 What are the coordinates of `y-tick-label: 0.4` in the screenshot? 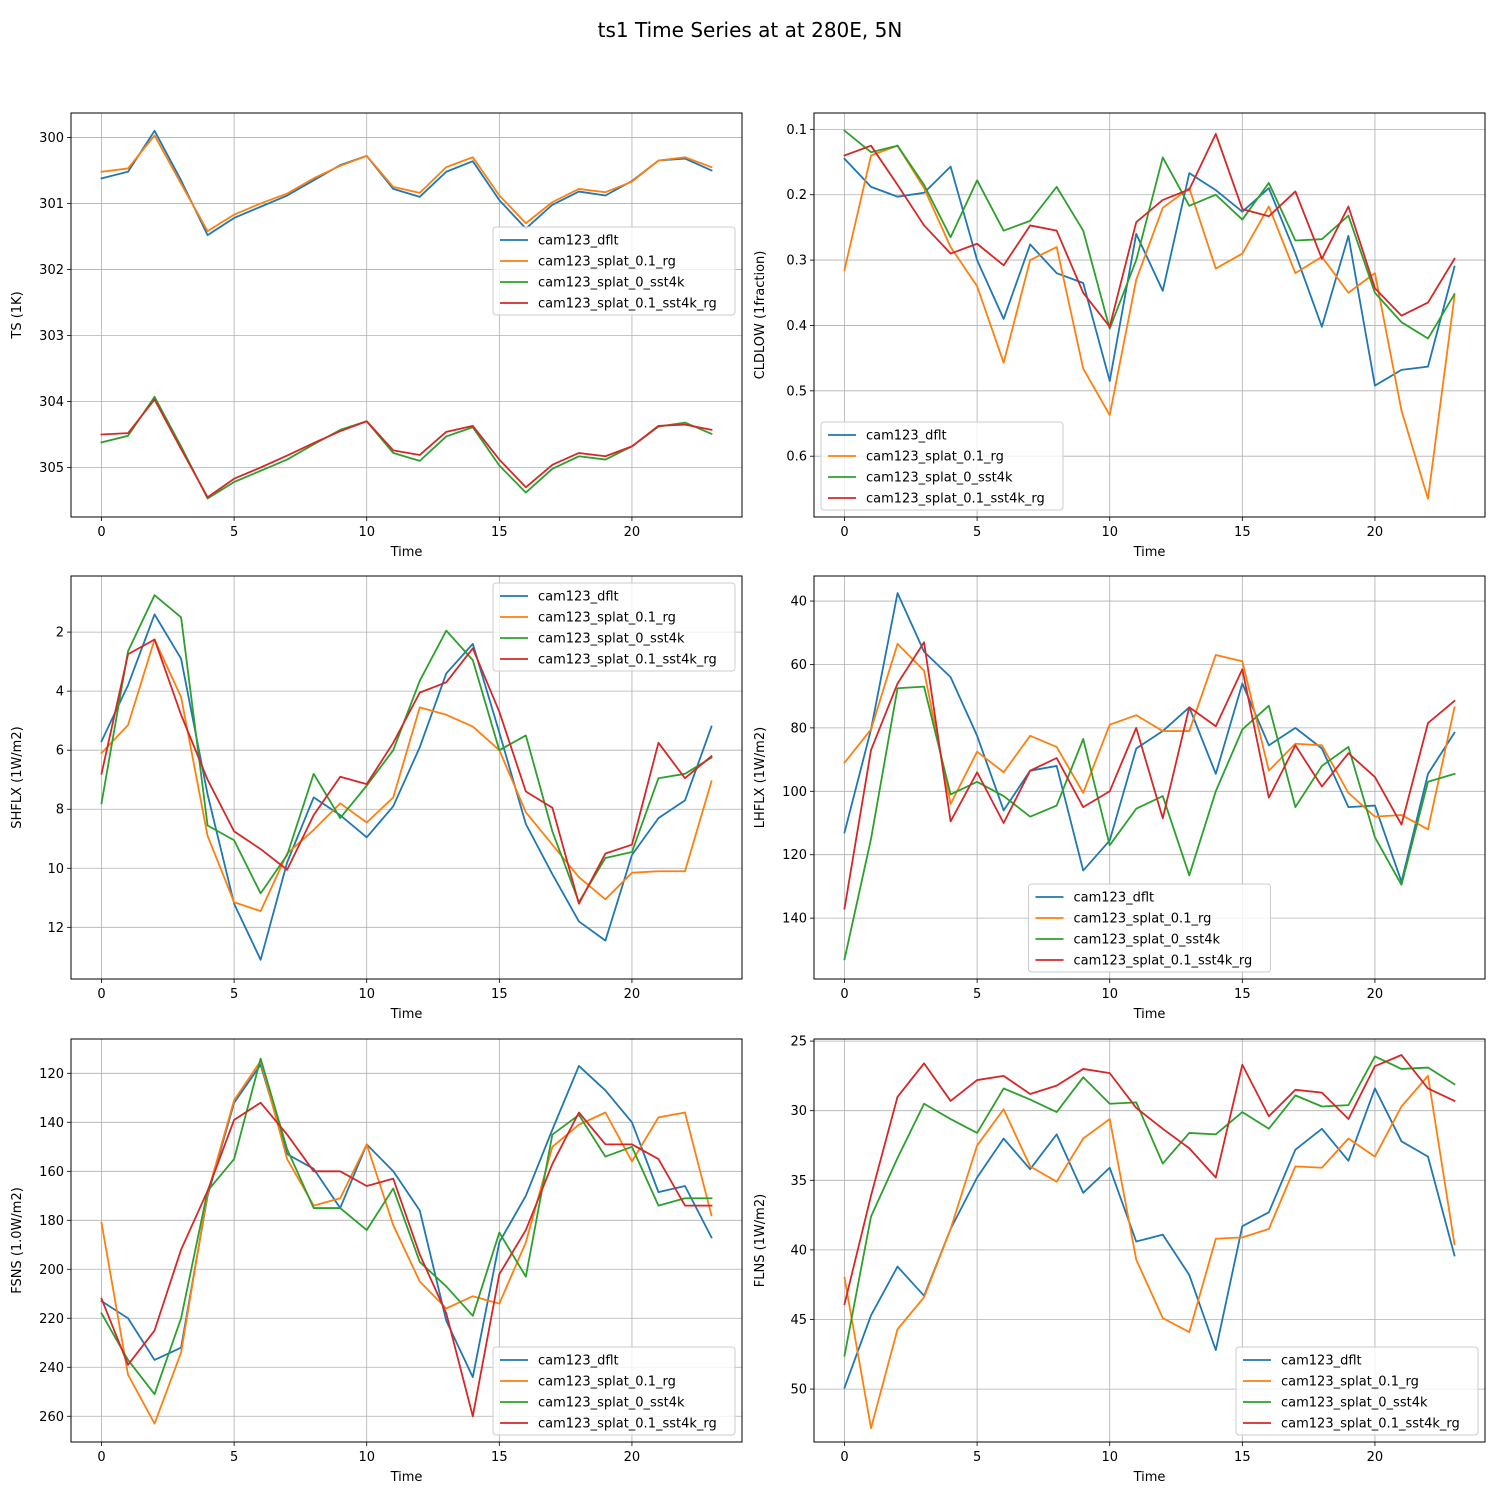 It's located at (796, 326).